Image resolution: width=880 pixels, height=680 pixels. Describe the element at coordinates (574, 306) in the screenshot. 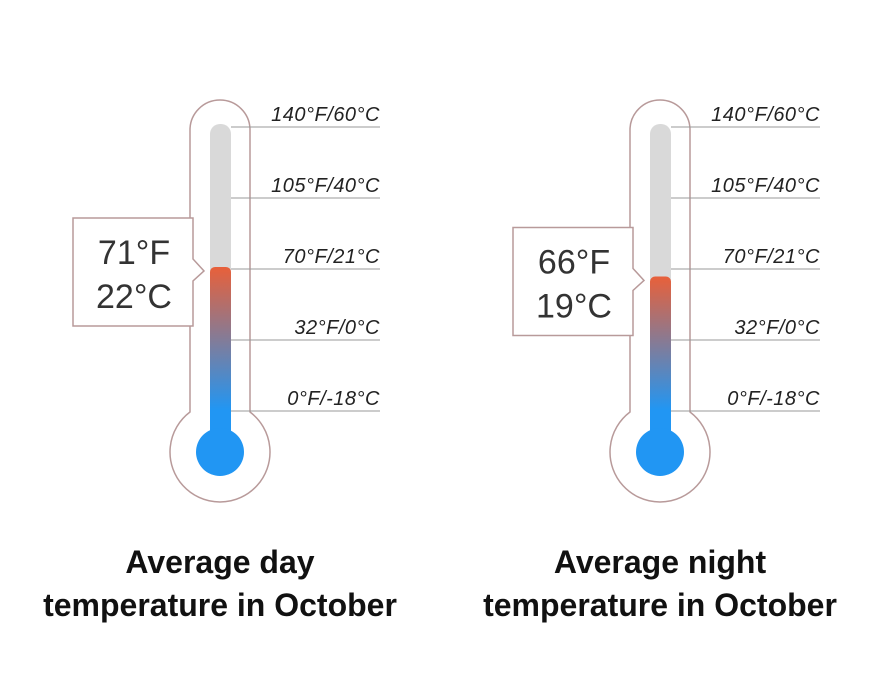

I see `value-label-c: 19°C` at that location.